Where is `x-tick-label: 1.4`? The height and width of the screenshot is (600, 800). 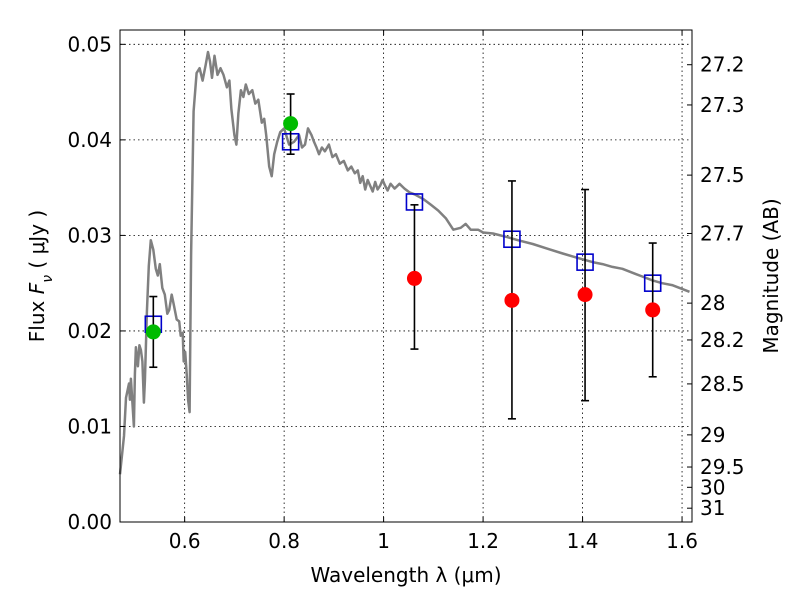
x-tick-label: 1.4 is located at coordinates (583, 541).